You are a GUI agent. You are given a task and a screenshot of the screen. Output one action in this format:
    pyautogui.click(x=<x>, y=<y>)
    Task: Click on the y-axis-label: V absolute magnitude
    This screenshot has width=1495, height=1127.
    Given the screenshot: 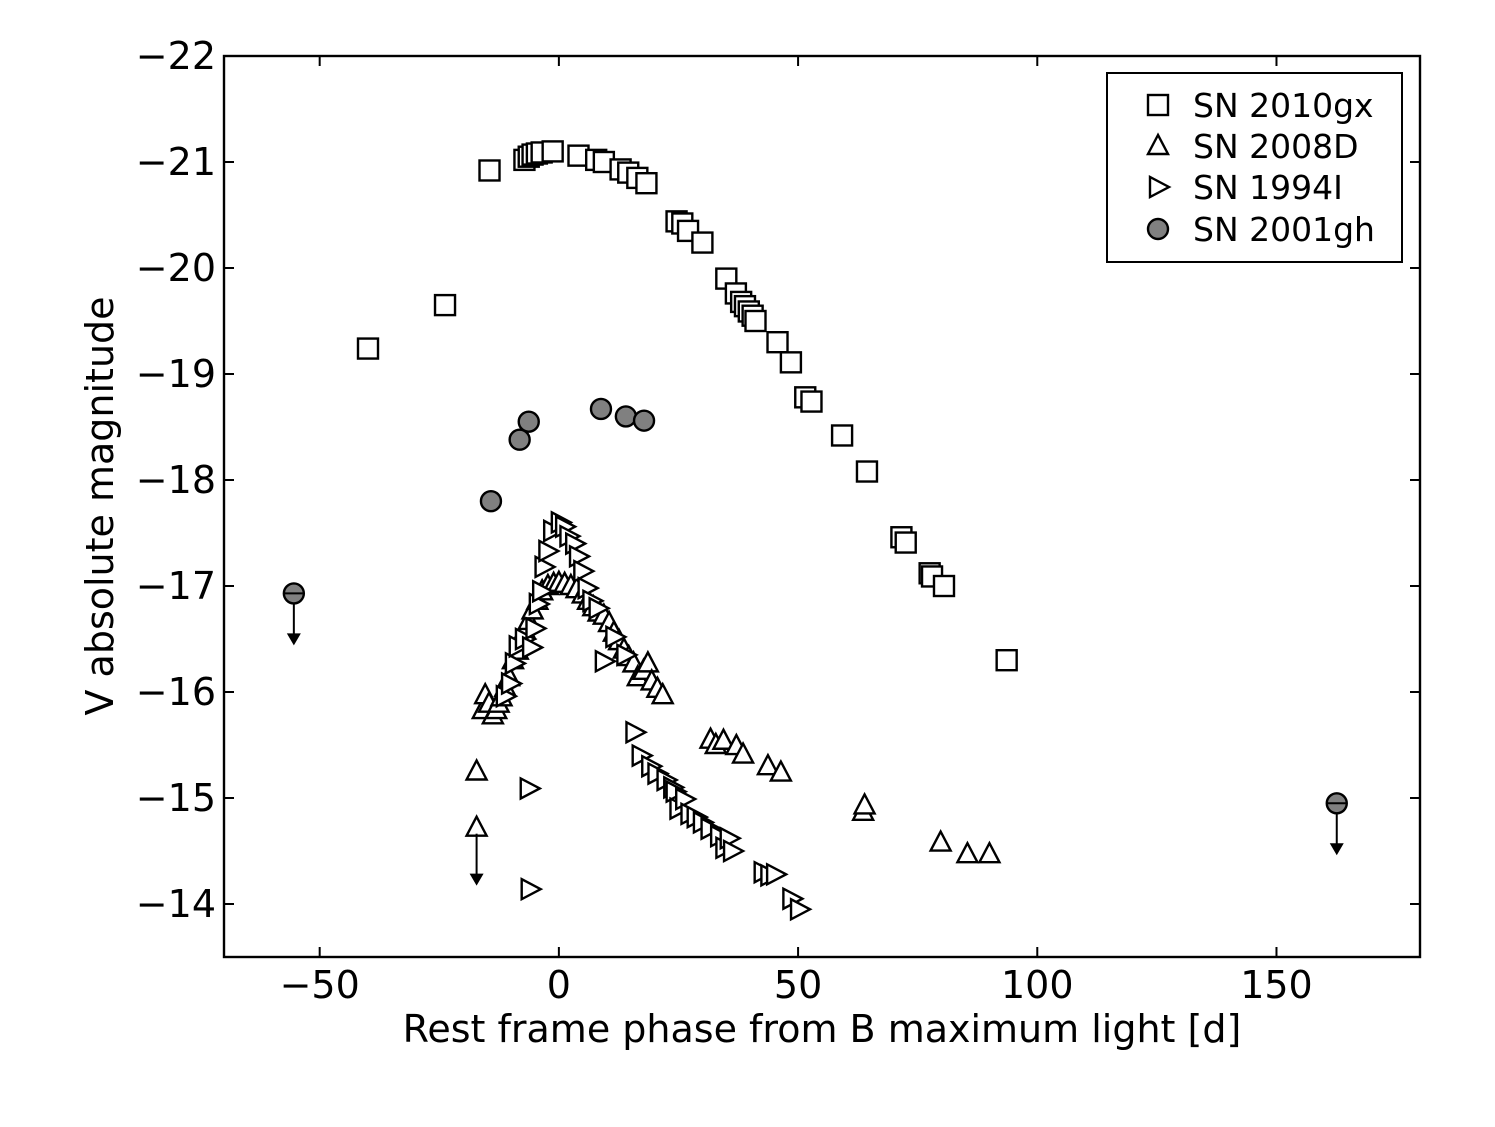 What is the action you would take?
    pyautogui.click(x=100, y=505)
    